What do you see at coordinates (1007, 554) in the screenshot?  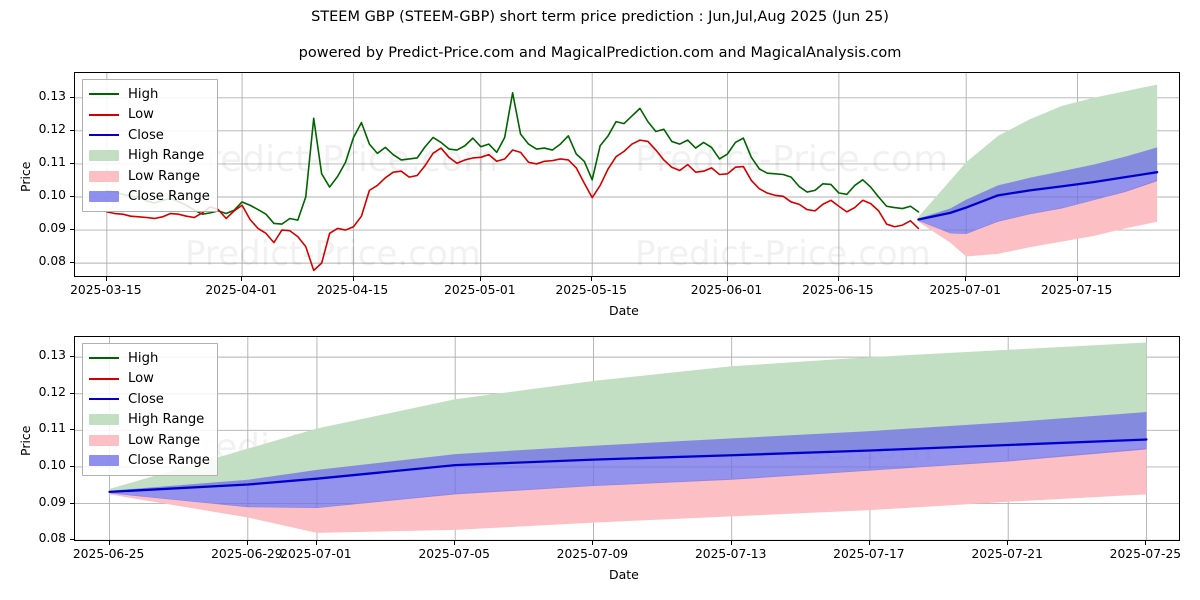 I see `x-tick-label: 2025-07-21` at bounding box center [1007, 554].